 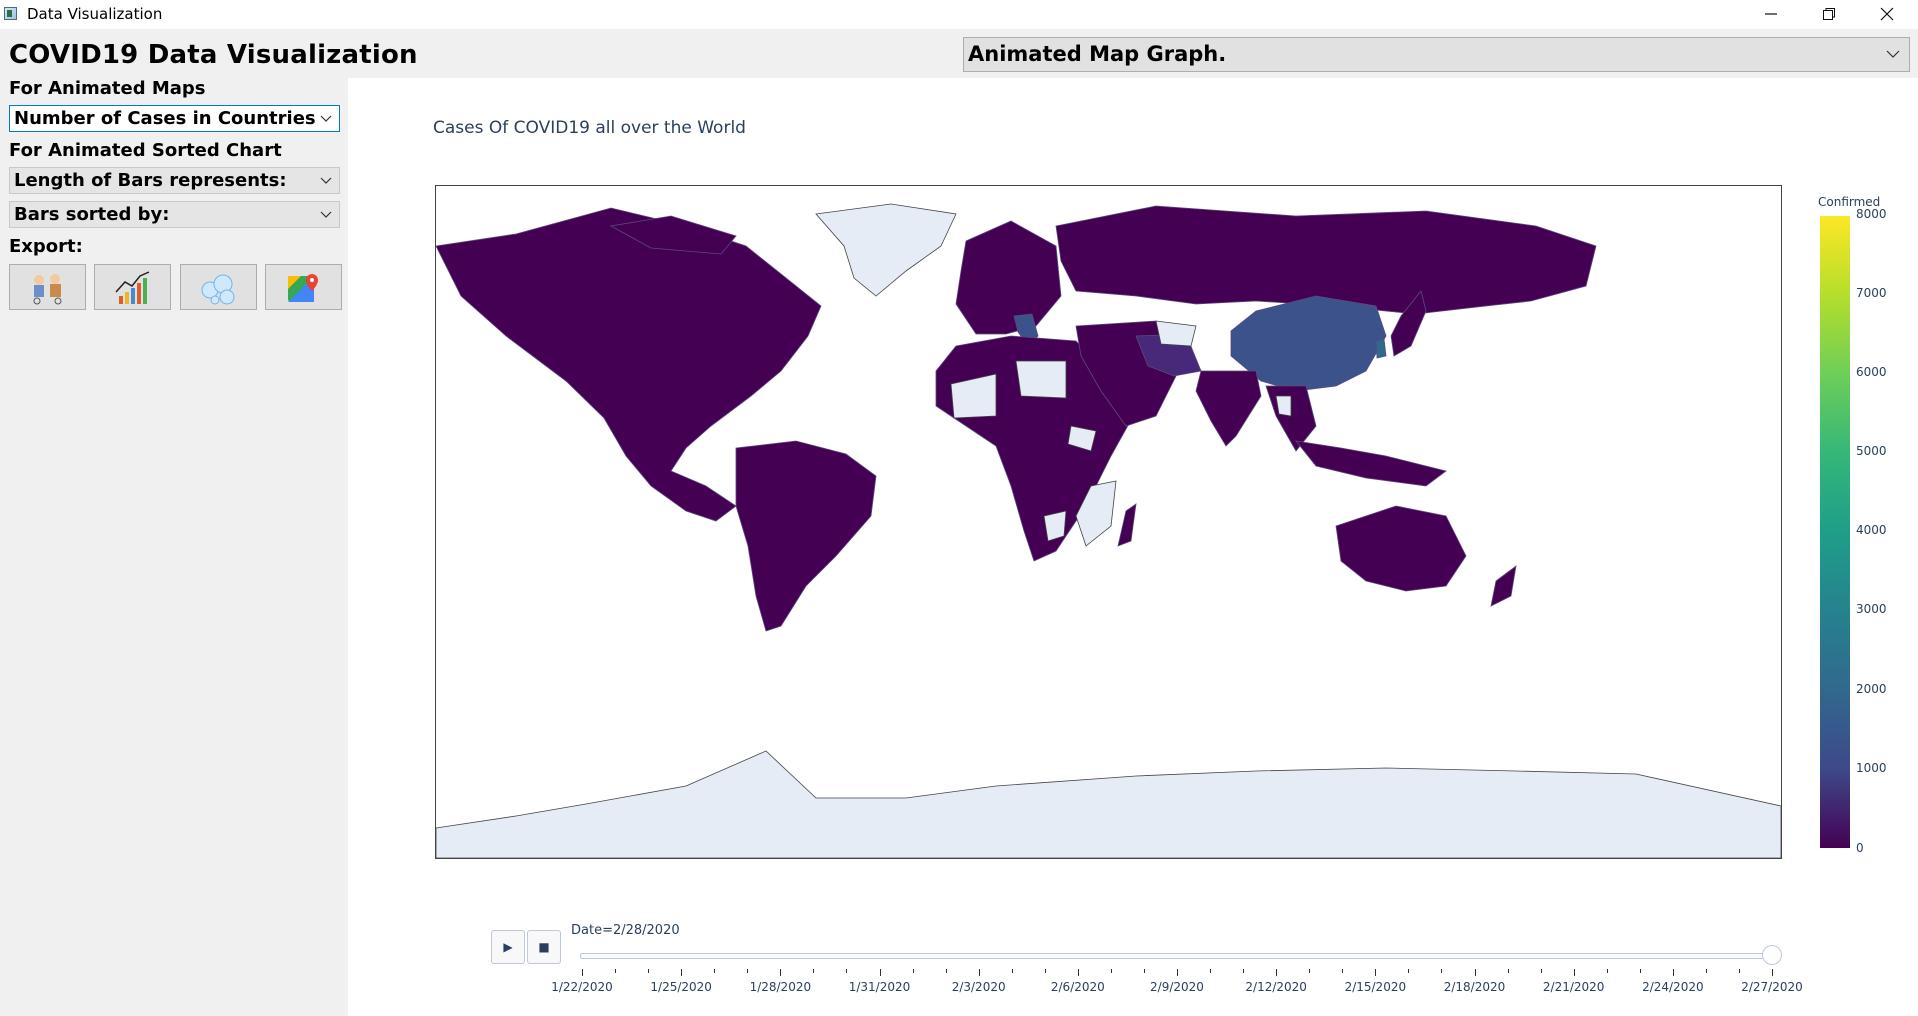 What do you see at coordinates (625, 930) in the screenshot?
I see `slider-current-label: Date=2/28/2020` at bounding box center [625, 930].